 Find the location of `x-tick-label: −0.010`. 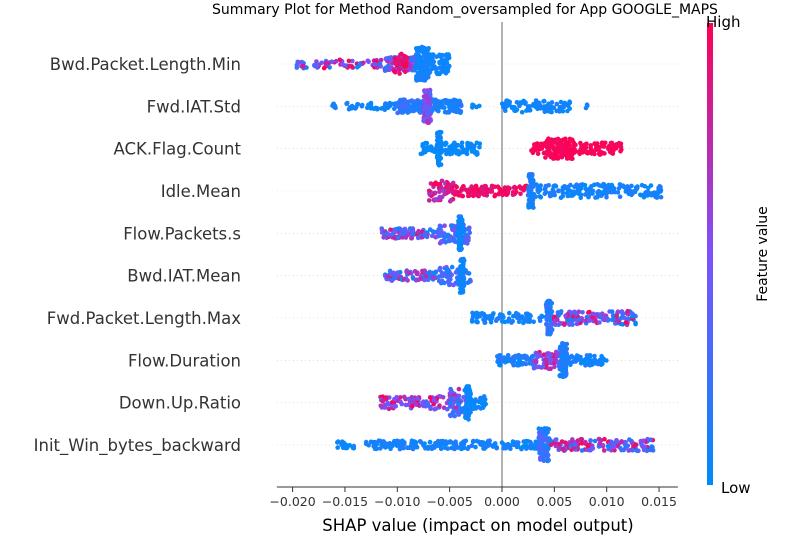

x-tick-label: −0.010 is located at coordinates (397, 501).